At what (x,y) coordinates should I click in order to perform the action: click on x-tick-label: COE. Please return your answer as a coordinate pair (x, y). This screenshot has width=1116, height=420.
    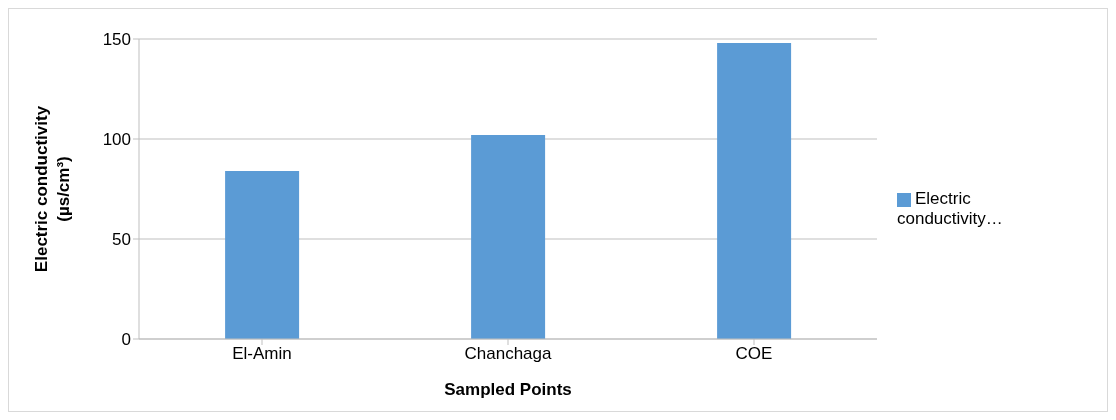
    Looking at the image, I should click on (754, 354).